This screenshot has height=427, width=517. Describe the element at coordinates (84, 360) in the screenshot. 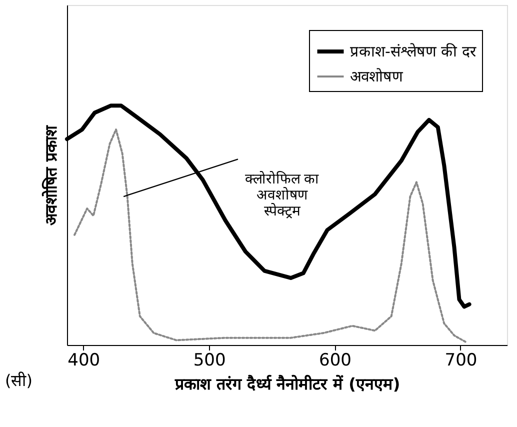

I see `x-tick-label: 400` at that location.